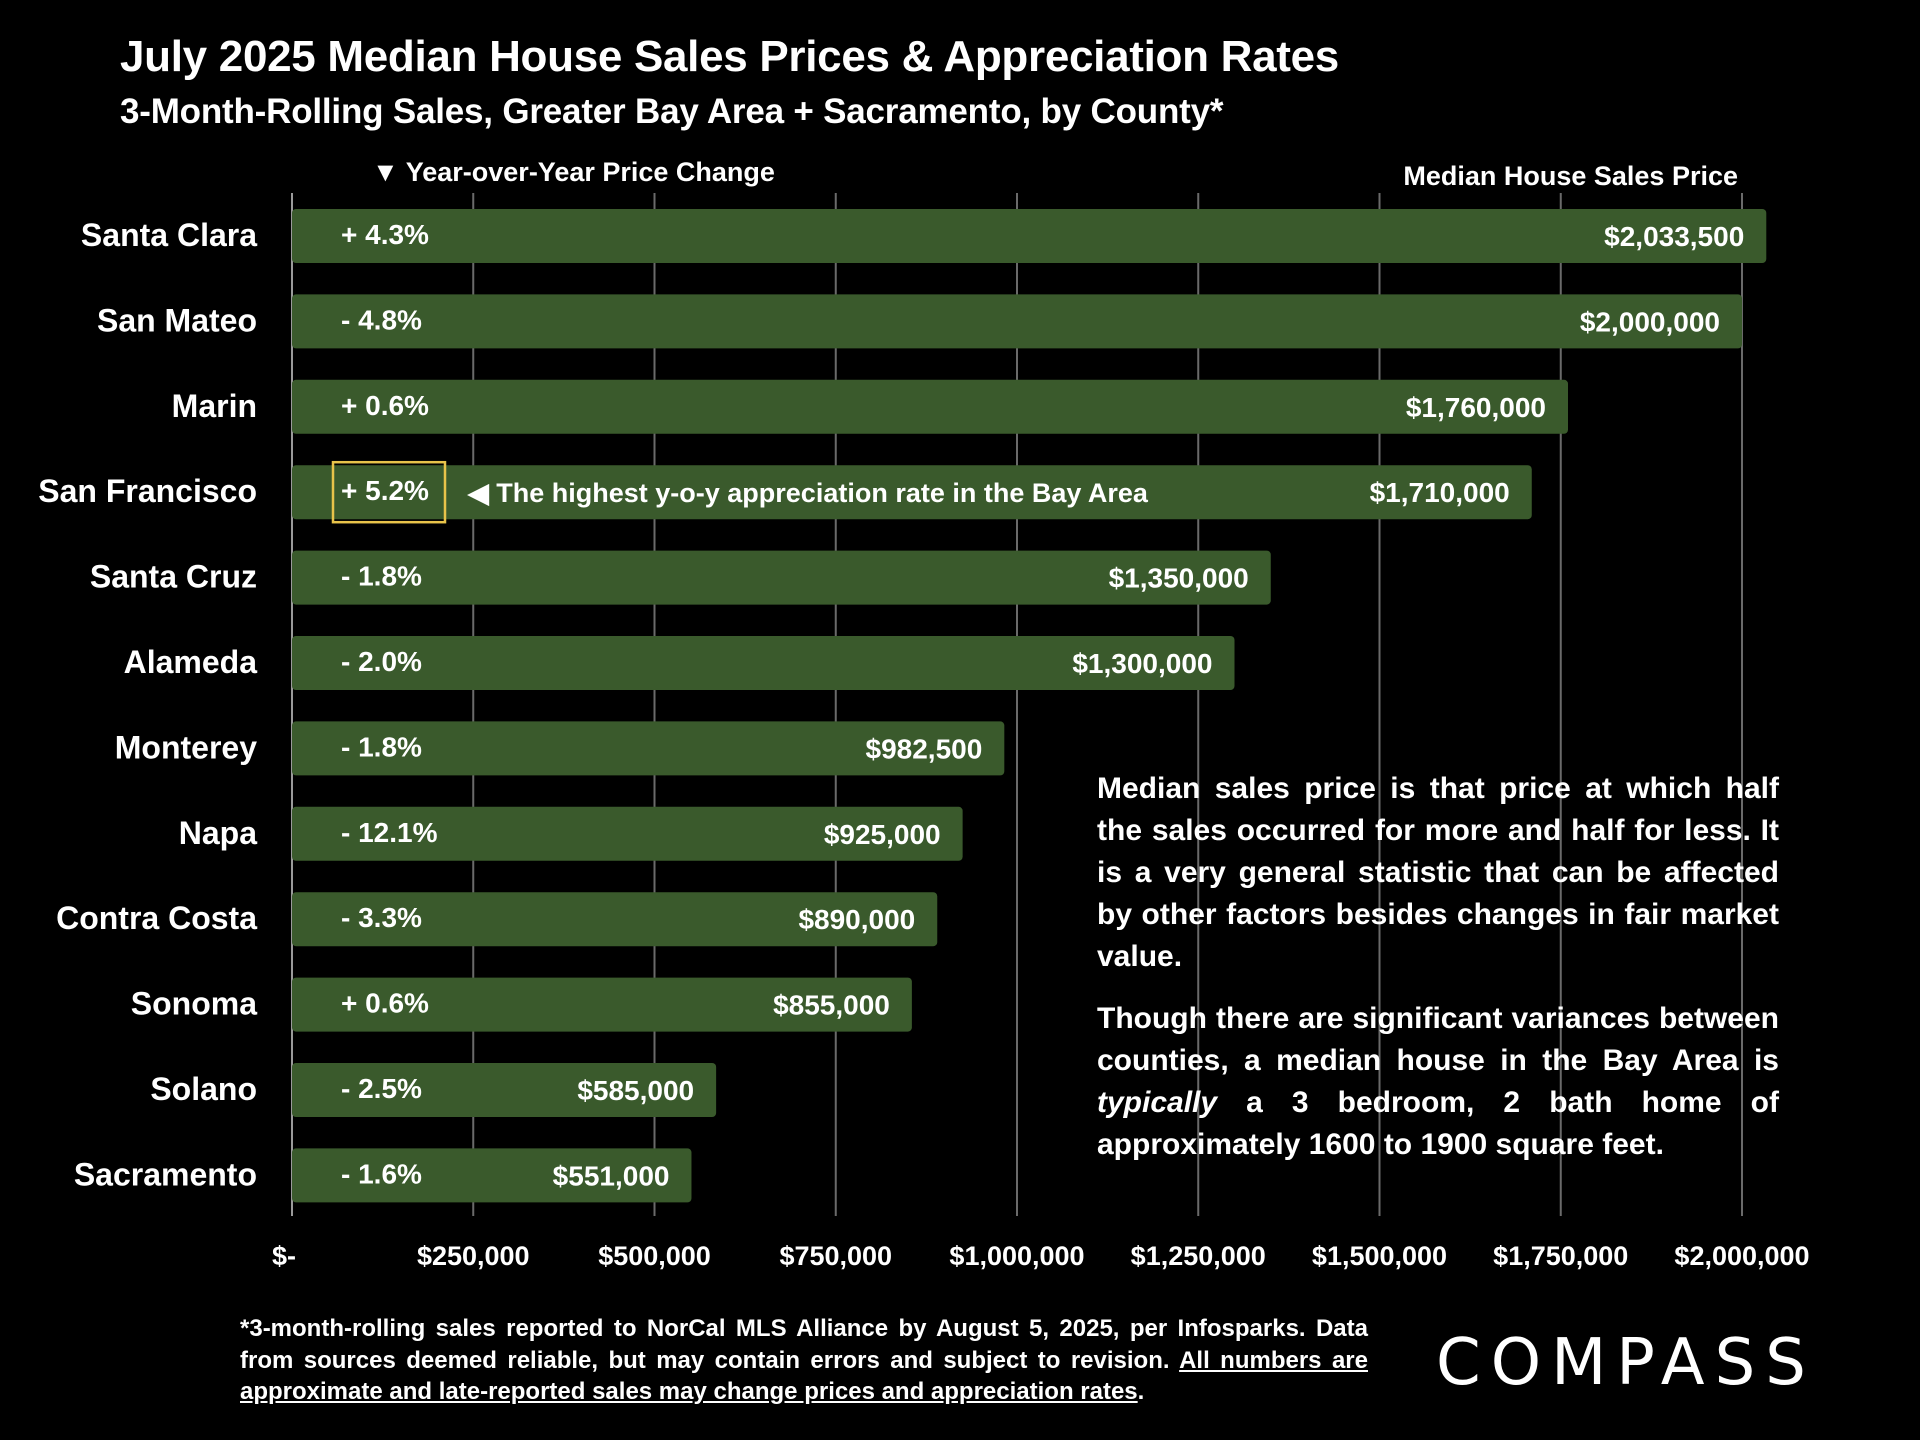  I want to click on value-label: $925,000, so click(882, 834).